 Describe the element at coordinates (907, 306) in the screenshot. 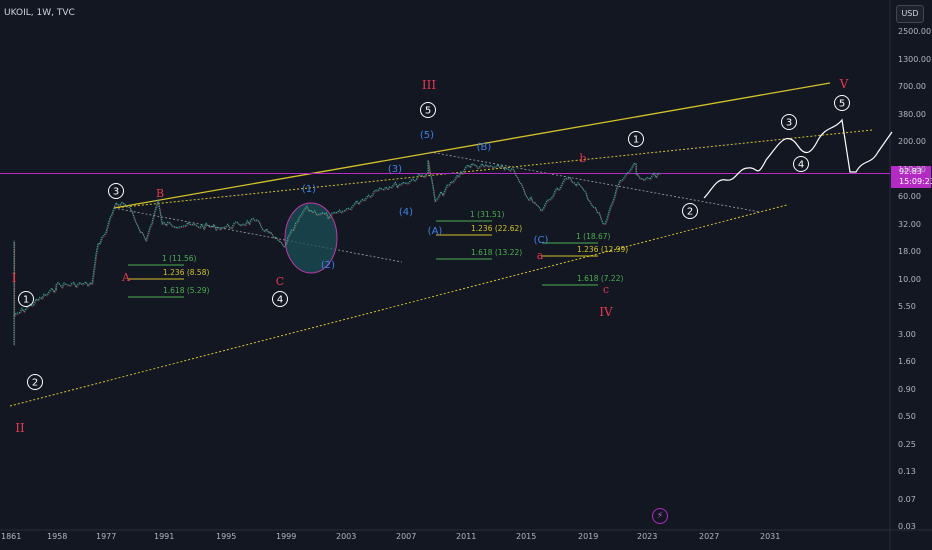

I see `price-scale-label: 5.50` at that location.